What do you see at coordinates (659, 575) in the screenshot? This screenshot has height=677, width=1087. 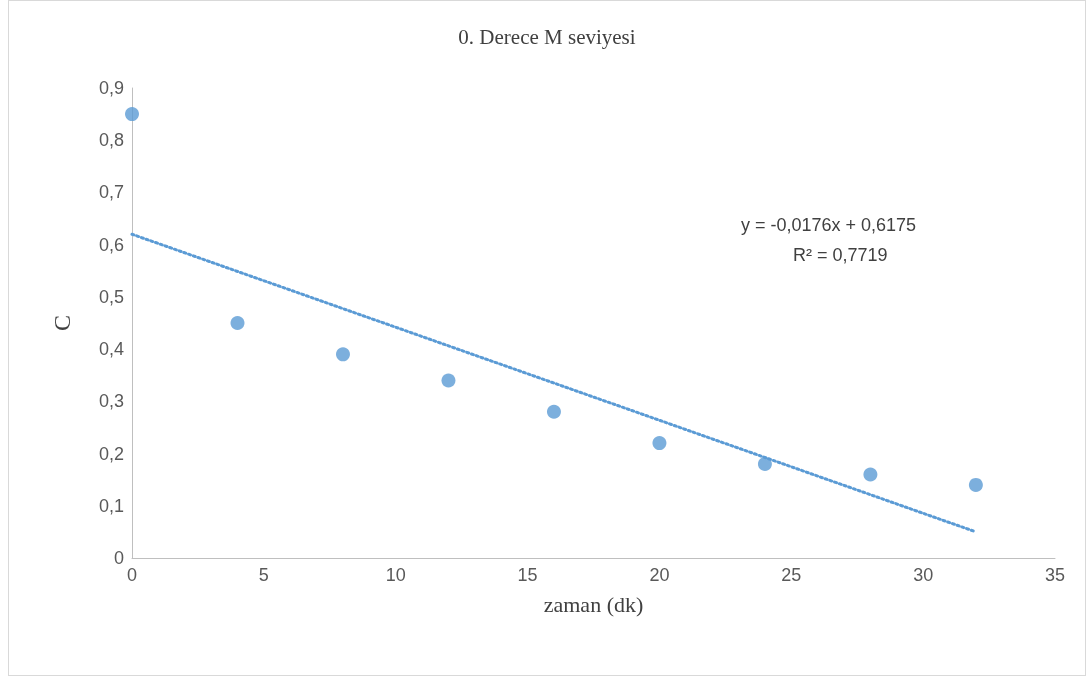 I see `x-tick-label: 20` at bounding box center [659, 575].